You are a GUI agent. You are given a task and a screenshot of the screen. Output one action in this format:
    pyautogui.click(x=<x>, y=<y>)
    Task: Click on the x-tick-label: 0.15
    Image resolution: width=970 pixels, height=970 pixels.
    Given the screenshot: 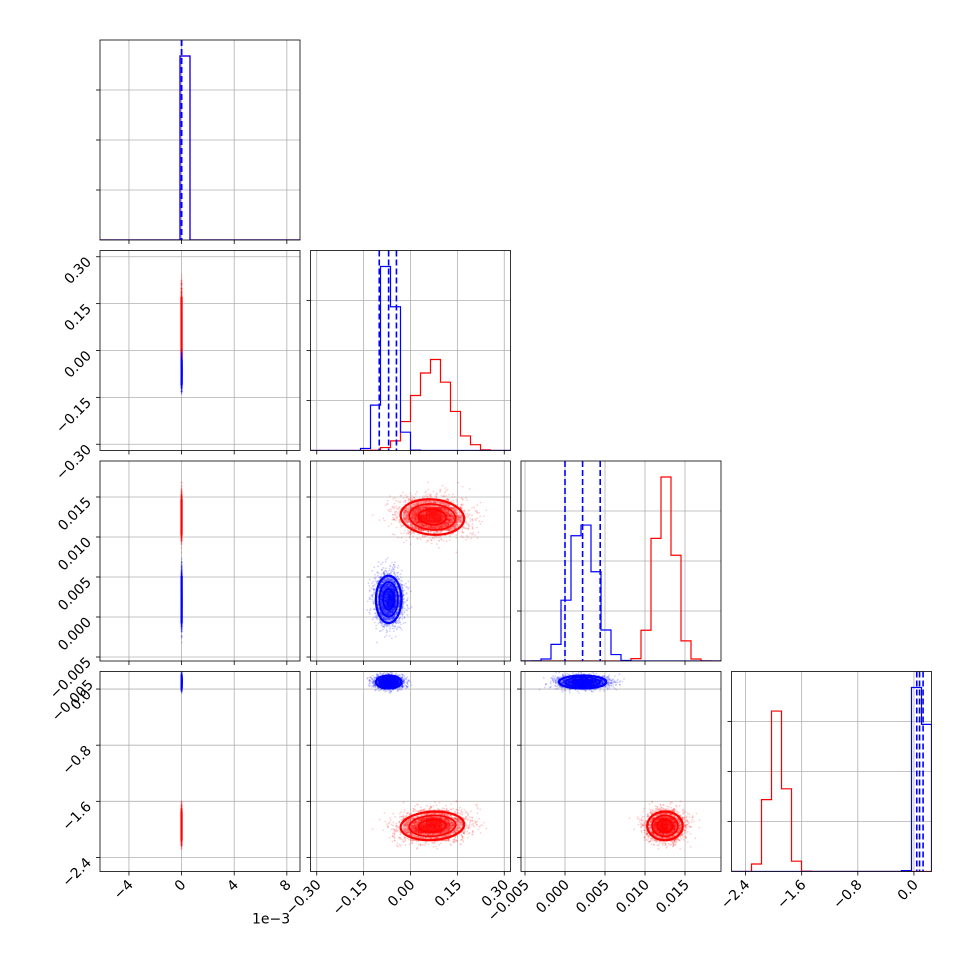 What is the action you would take?
    pyautogui.click(x=448, y=893)
    